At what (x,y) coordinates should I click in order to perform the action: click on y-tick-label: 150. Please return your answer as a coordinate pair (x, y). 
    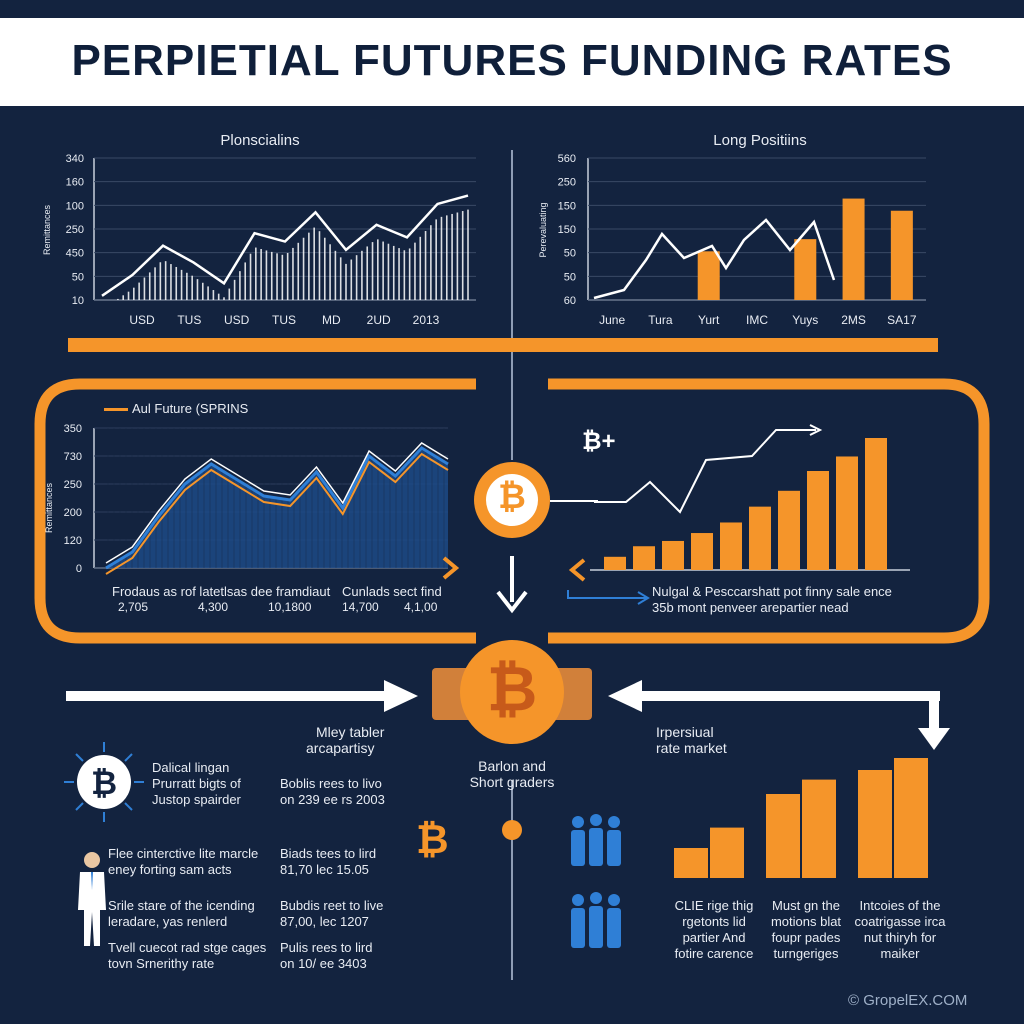
    Looking at the image, I should click on (567, 230).